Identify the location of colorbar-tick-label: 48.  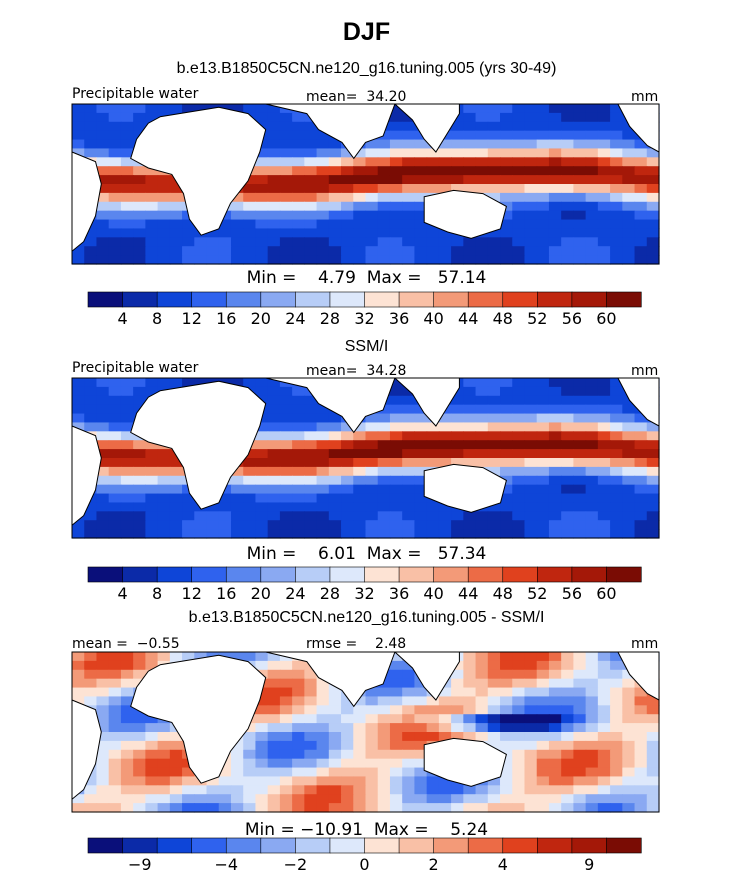
(503, 593).